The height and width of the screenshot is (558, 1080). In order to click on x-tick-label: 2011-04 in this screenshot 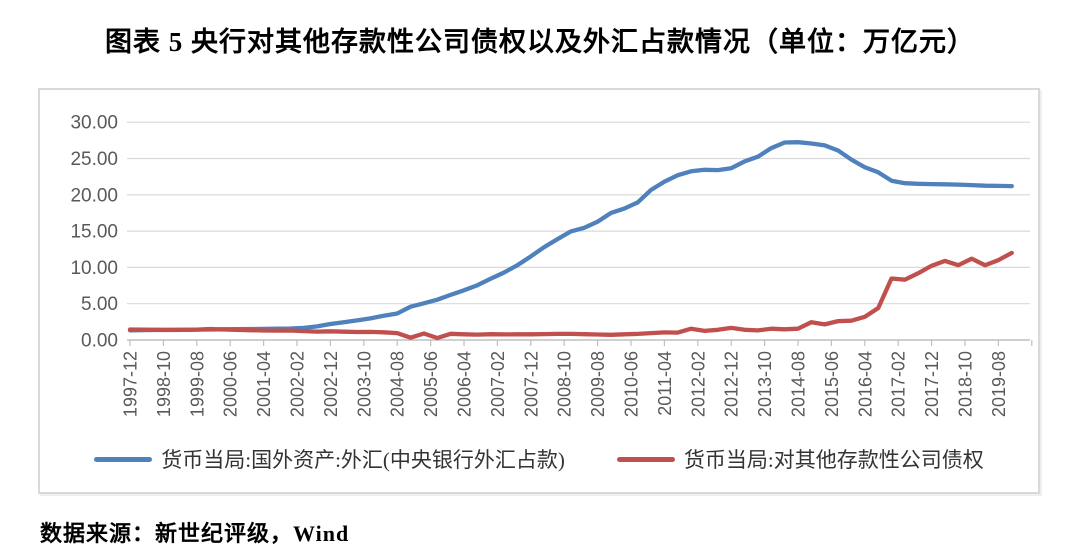, I will do `click(665, 383)`.